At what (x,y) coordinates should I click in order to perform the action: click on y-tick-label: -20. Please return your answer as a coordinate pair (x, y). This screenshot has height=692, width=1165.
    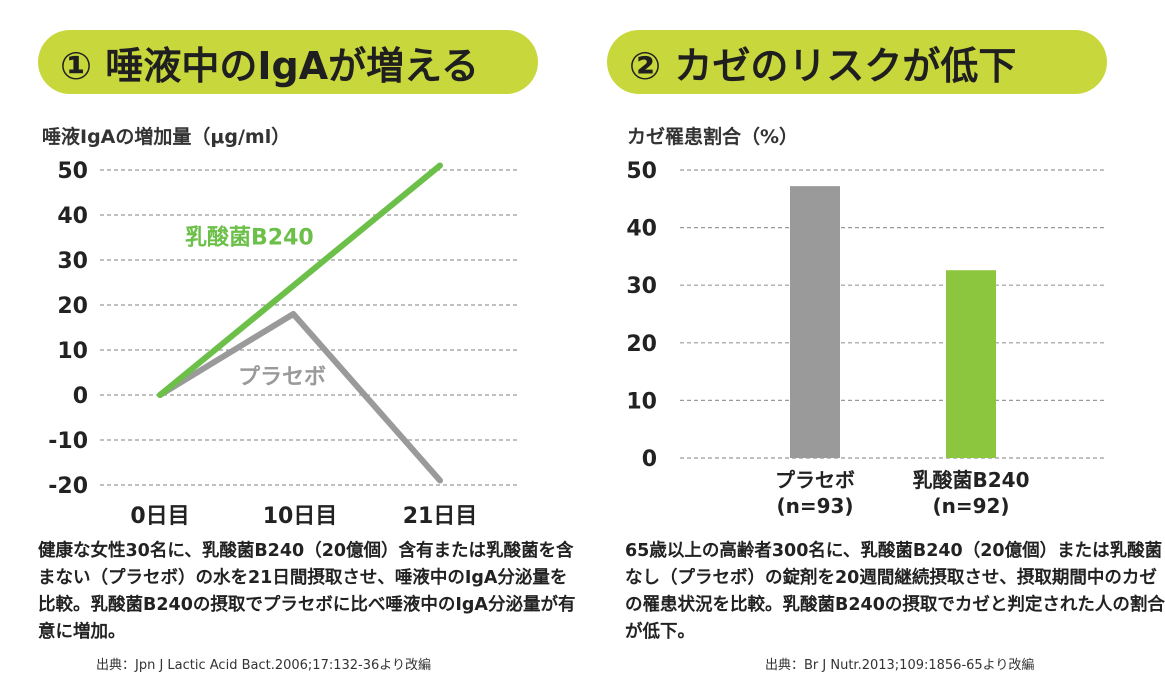
    Looking at the image, I should click on (68, 486).